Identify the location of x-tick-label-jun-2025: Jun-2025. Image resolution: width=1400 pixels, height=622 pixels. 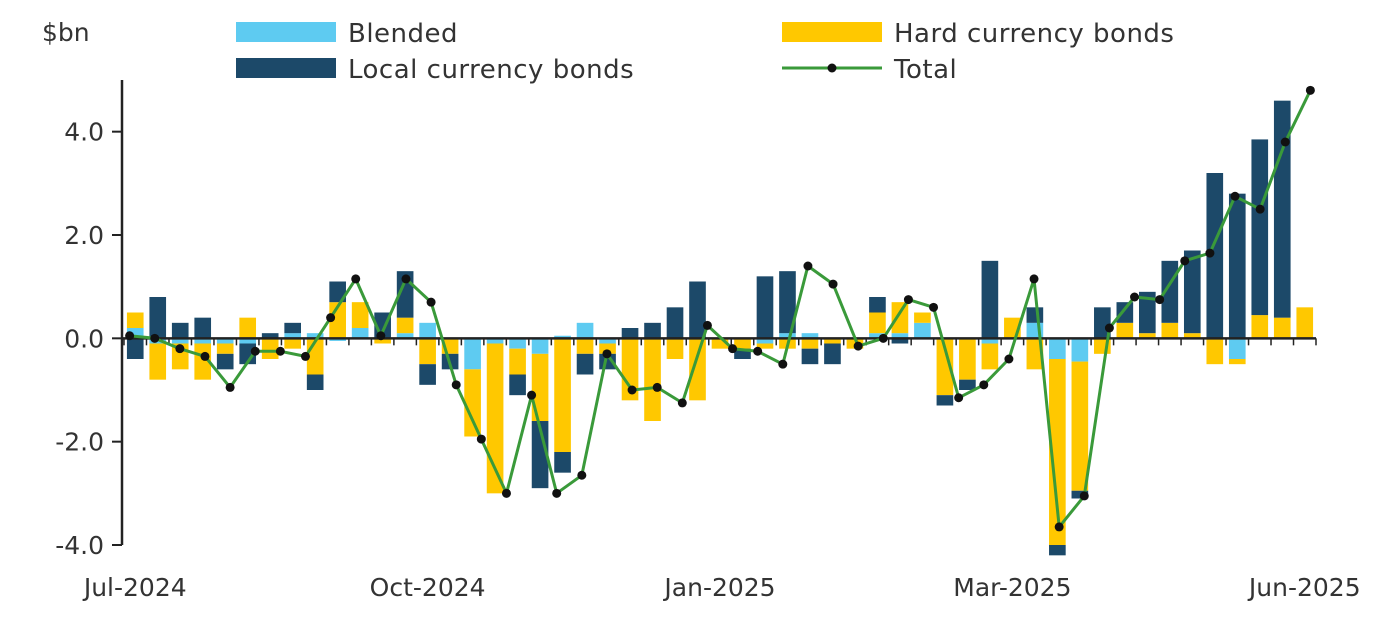
(1304, 587).